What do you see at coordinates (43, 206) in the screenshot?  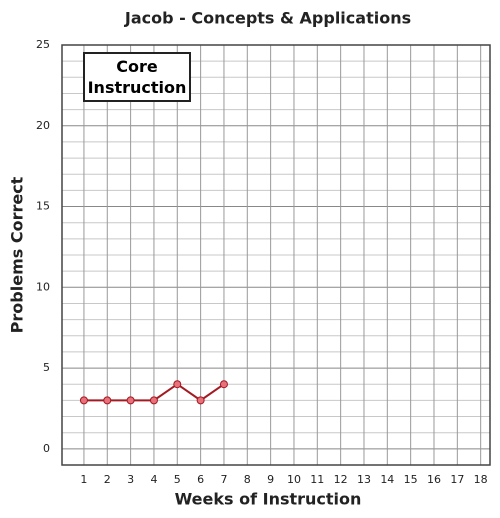 I see `y-tick-label: 15` at bounding box center [43, 206].